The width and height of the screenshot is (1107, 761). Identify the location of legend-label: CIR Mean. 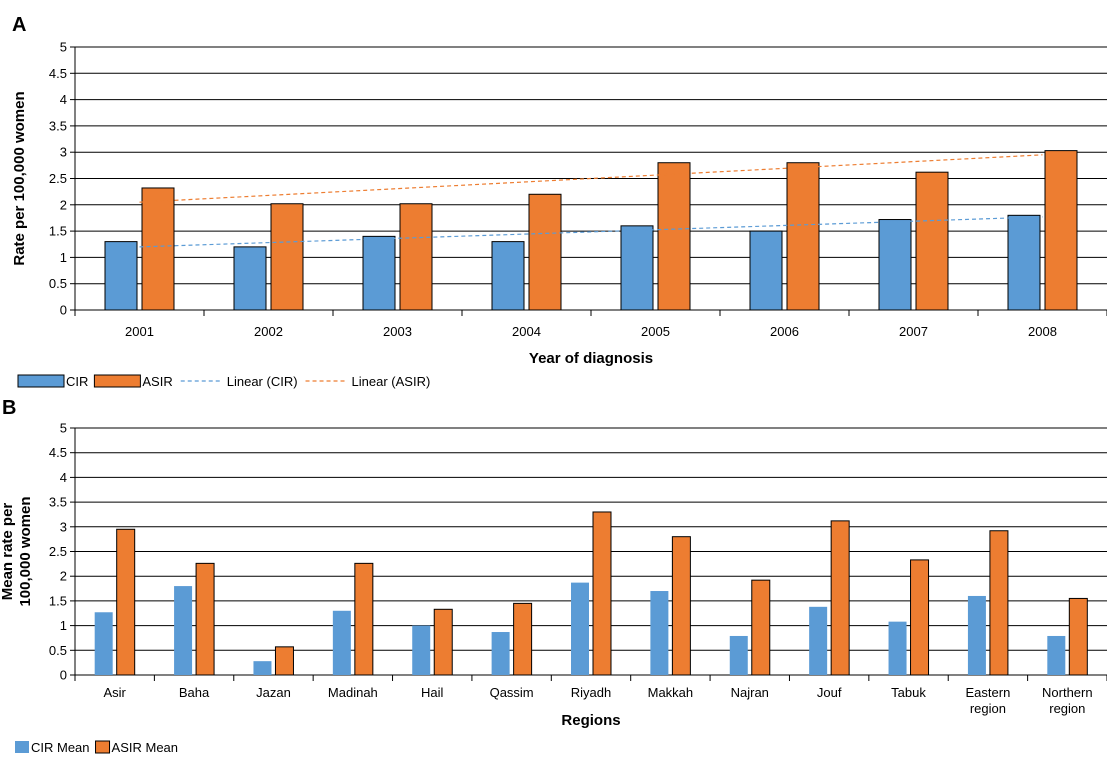
(60, 747).